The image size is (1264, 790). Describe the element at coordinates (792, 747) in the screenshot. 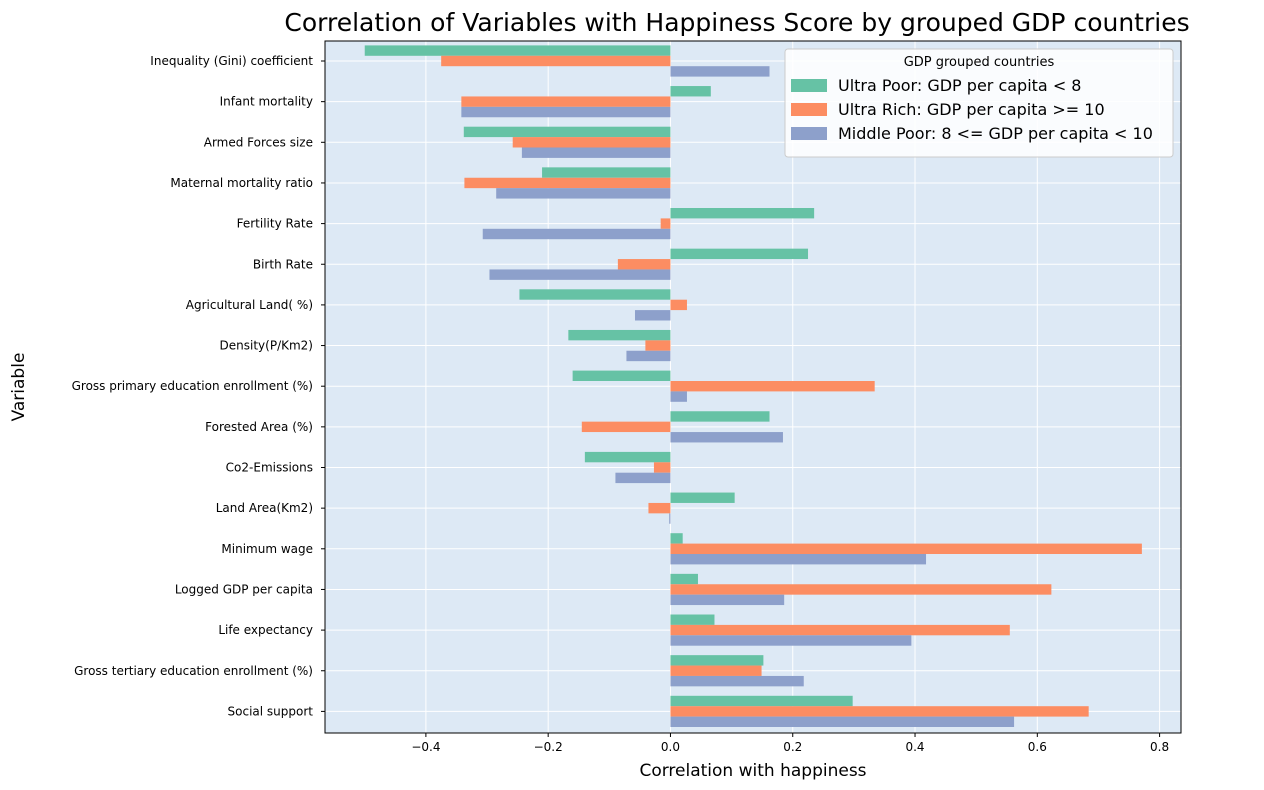

I see `x-tick-label: 0.2` at that location.